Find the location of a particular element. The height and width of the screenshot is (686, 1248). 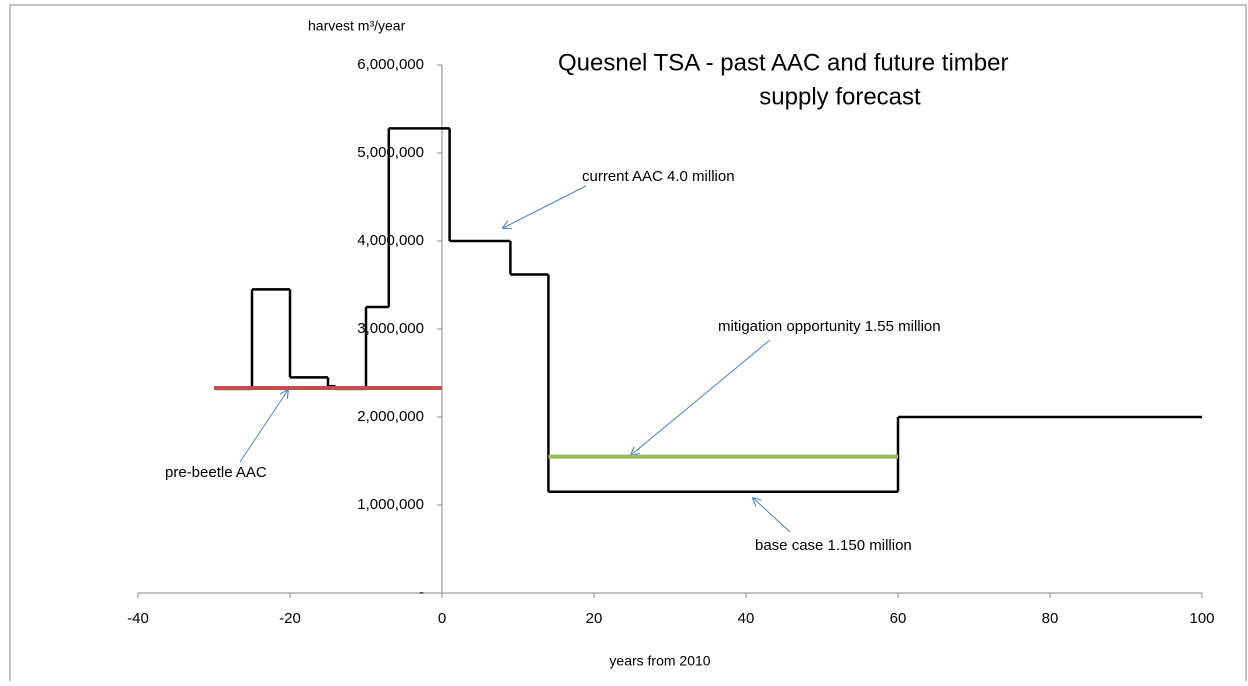

annotation: mitigation opportunity 1.55 million is located at coordinates (829, 326).